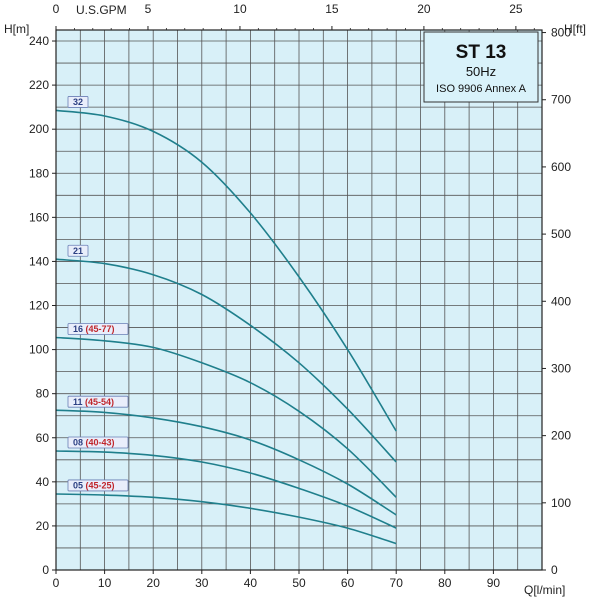 This screenshot has height=600, width=600. I want to click on series-label-text: 11 (45-54), so click(93, 402).